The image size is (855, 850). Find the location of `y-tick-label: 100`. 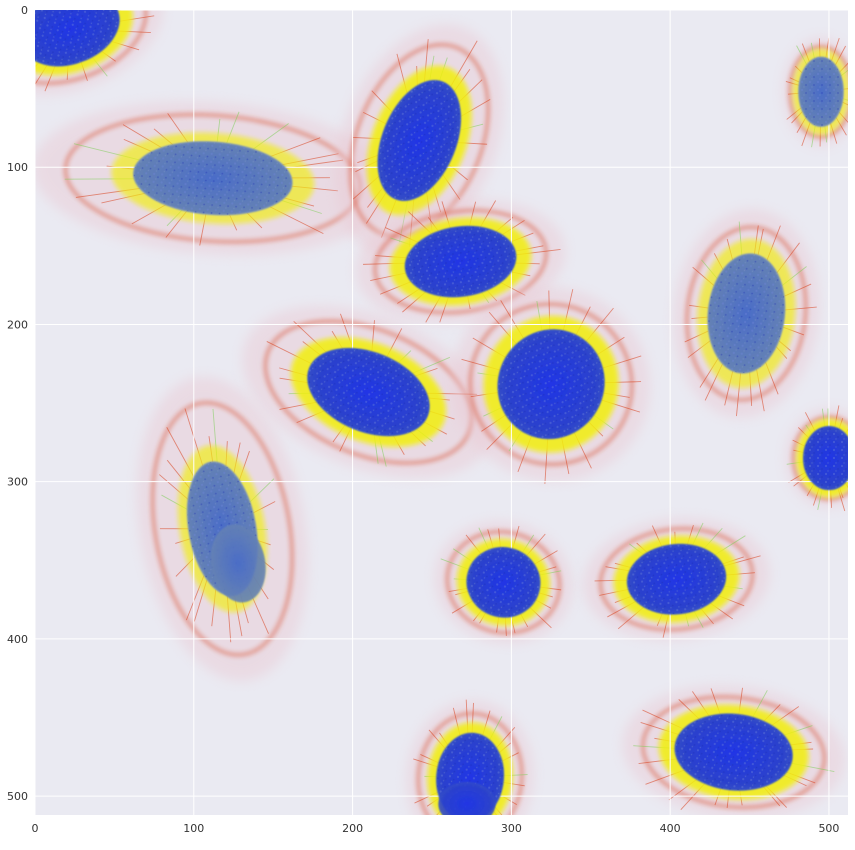

y-tick-label: 100 is located at coordinates (17, 167).